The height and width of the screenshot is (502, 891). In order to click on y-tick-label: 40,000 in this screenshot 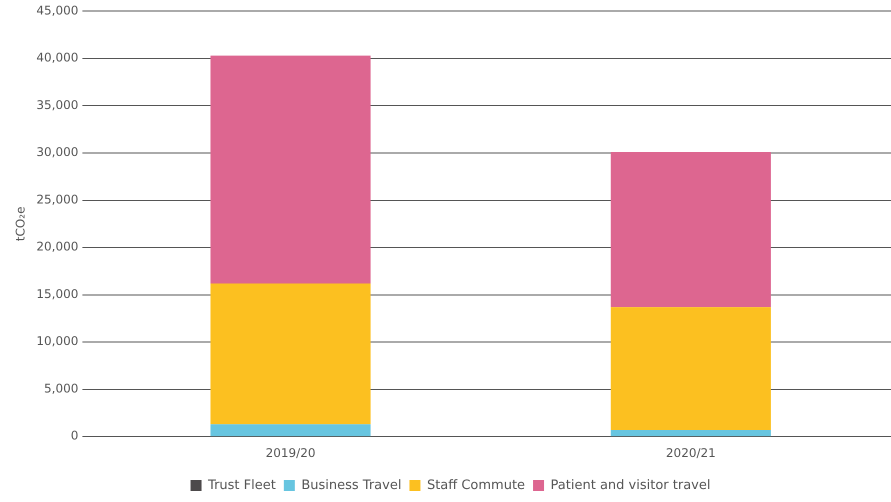, I will do `click(57, 57)`.